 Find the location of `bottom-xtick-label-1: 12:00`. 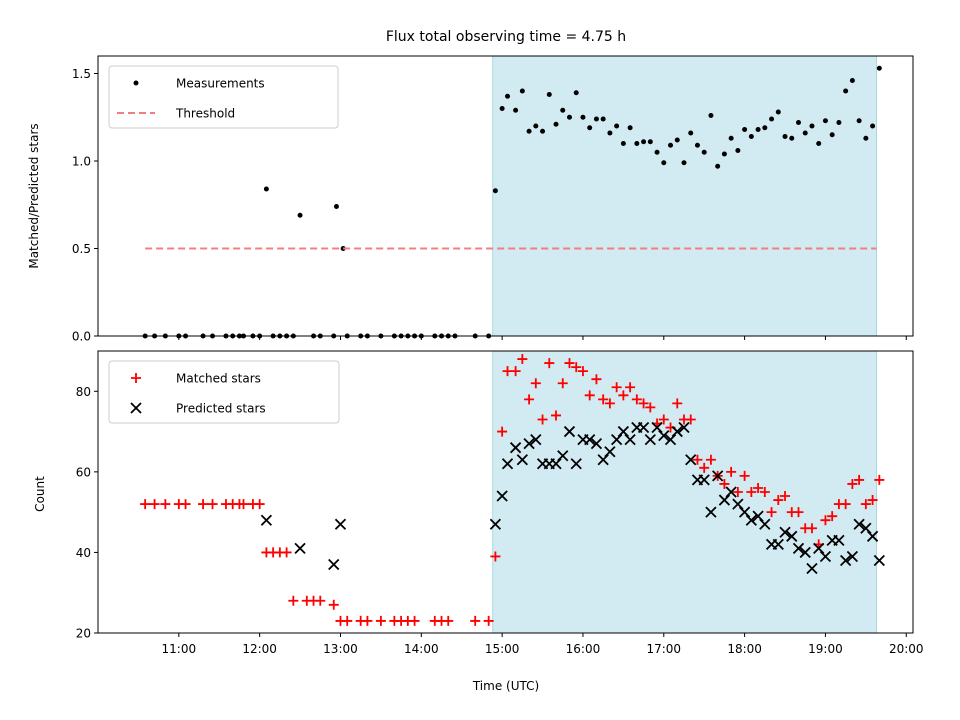

bottom-xtick-label-1: 12:00 is located at coordinates (259, 649).